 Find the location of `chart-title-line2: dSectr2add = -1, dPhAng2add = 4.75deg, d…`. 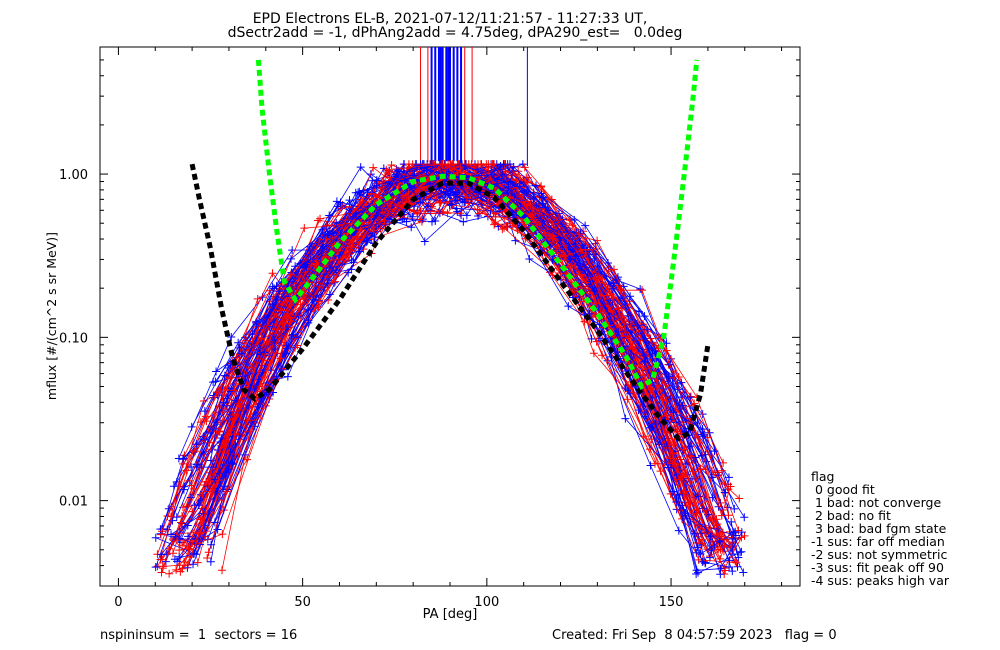

chart-title-line2: dSectr2add = -1, dPhAng2add = 4.75deg, d… is located at coordinates (455, 33).